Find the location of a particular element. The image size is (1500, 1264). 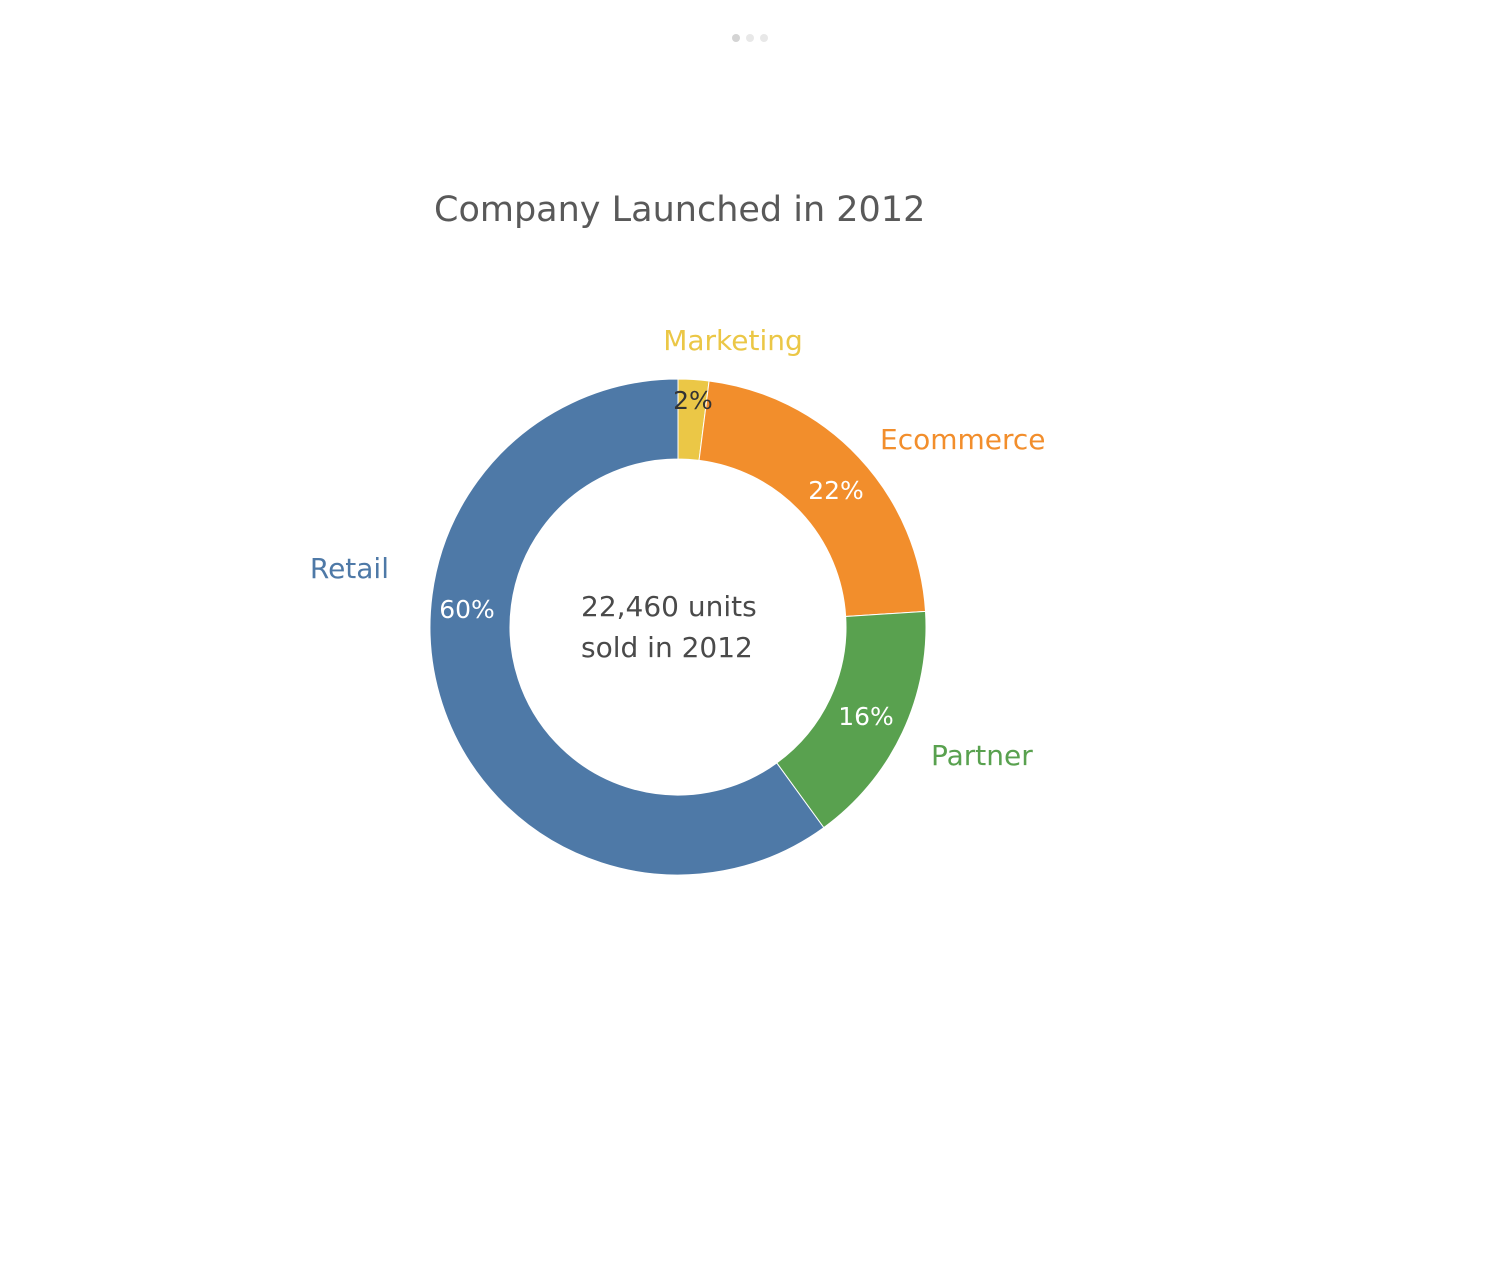

percent-label-marketing: 2% is located at coordinates (693, 400).